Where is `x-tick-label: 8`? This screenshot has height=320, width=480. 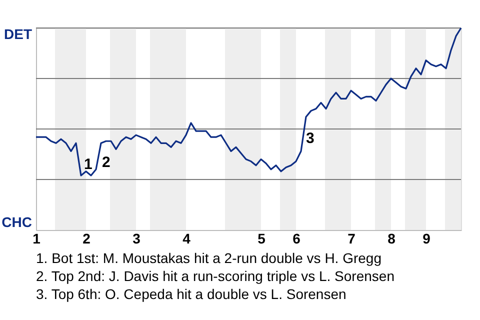
x-tick-label: 8 is located at coordinates (392, 238).